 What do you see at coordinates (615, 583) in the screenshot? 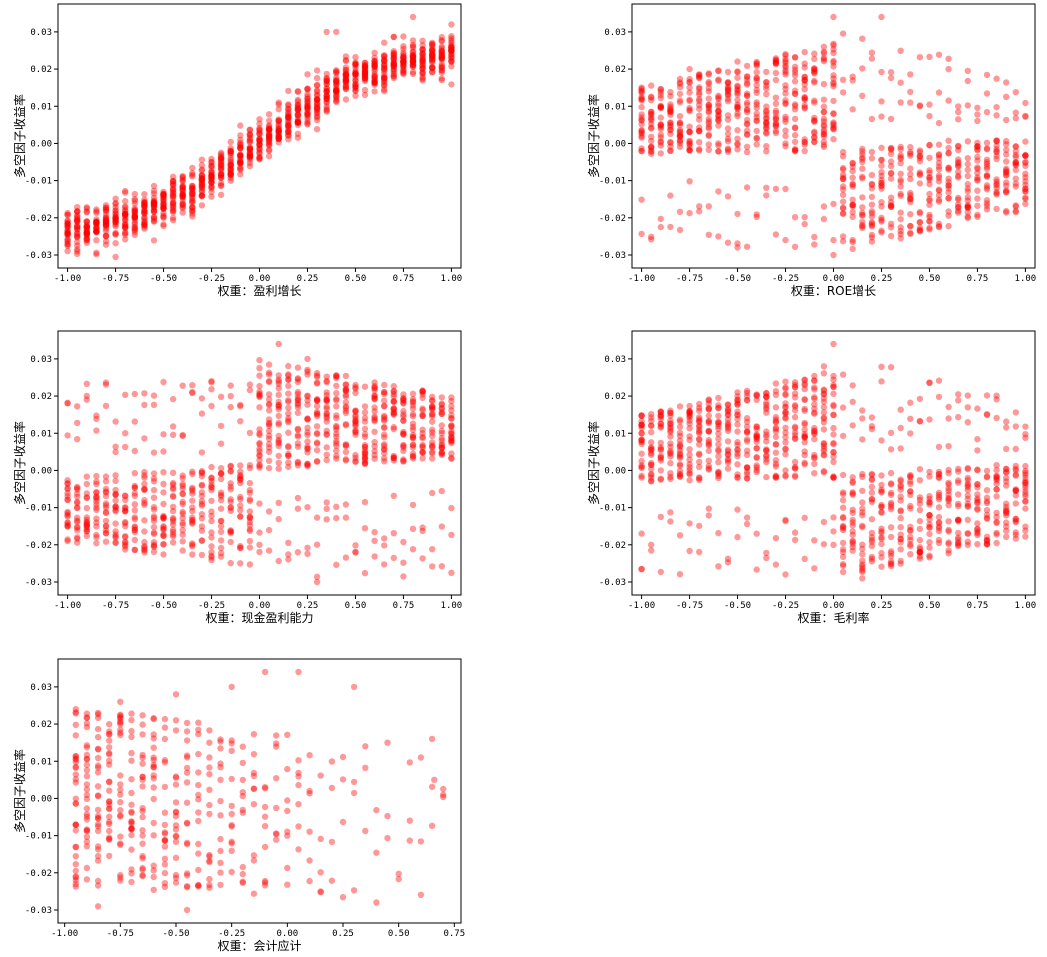
I see `y-tick: -0.03` at bounding box center [615, 583].